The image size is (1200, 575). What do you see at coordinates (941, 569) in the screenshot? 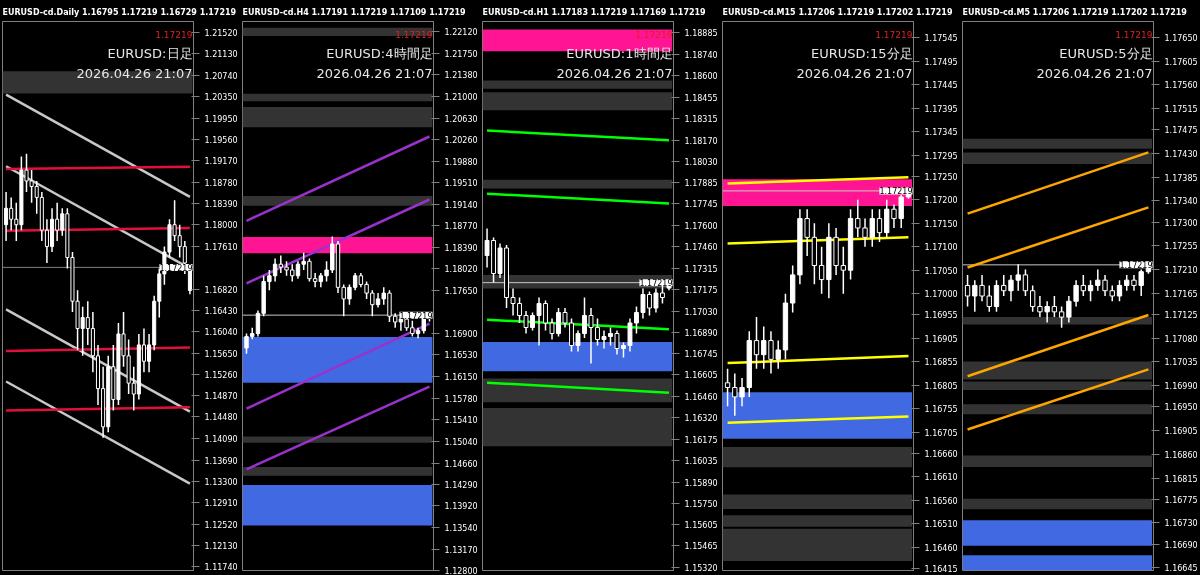
I see `y-tick-label: 1.16415` at bounding box center [941, 569].